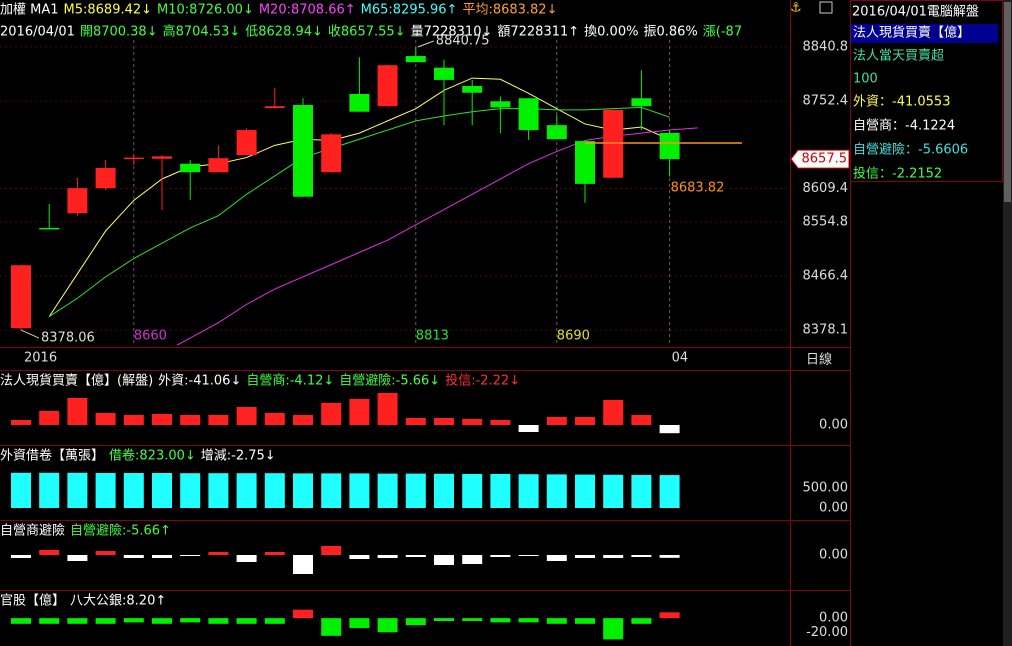 This screenshot has height=646, width=1012. Describe the element at coordinates (432, 336) in the screenshot. I see `vline-label: 8813` at that location.